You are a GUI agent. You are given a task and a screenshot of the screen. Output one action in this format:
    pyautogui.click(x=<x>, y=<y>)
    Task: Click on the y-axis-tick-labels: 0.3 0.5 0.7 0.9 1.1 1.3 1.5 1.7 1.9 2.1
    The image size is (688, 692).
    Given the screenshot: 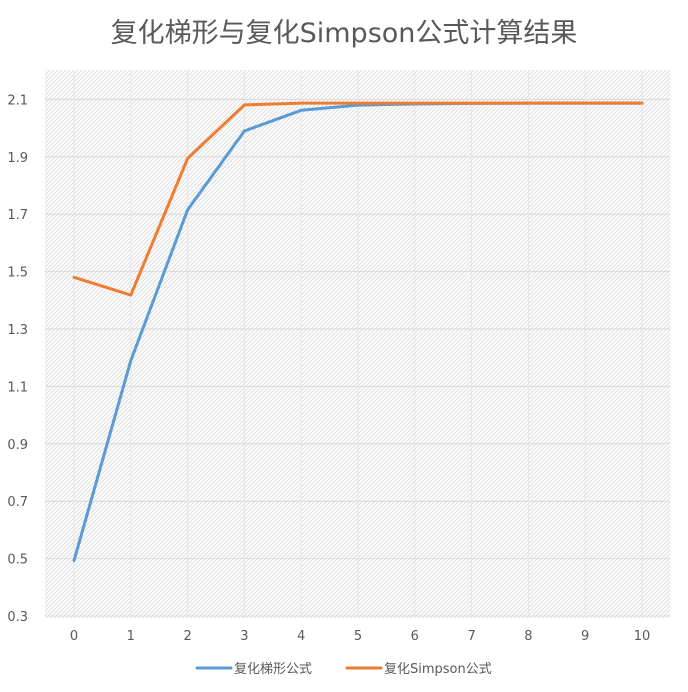 What is the action you would take?
    pyautogui.click(x=17, y=359)
    